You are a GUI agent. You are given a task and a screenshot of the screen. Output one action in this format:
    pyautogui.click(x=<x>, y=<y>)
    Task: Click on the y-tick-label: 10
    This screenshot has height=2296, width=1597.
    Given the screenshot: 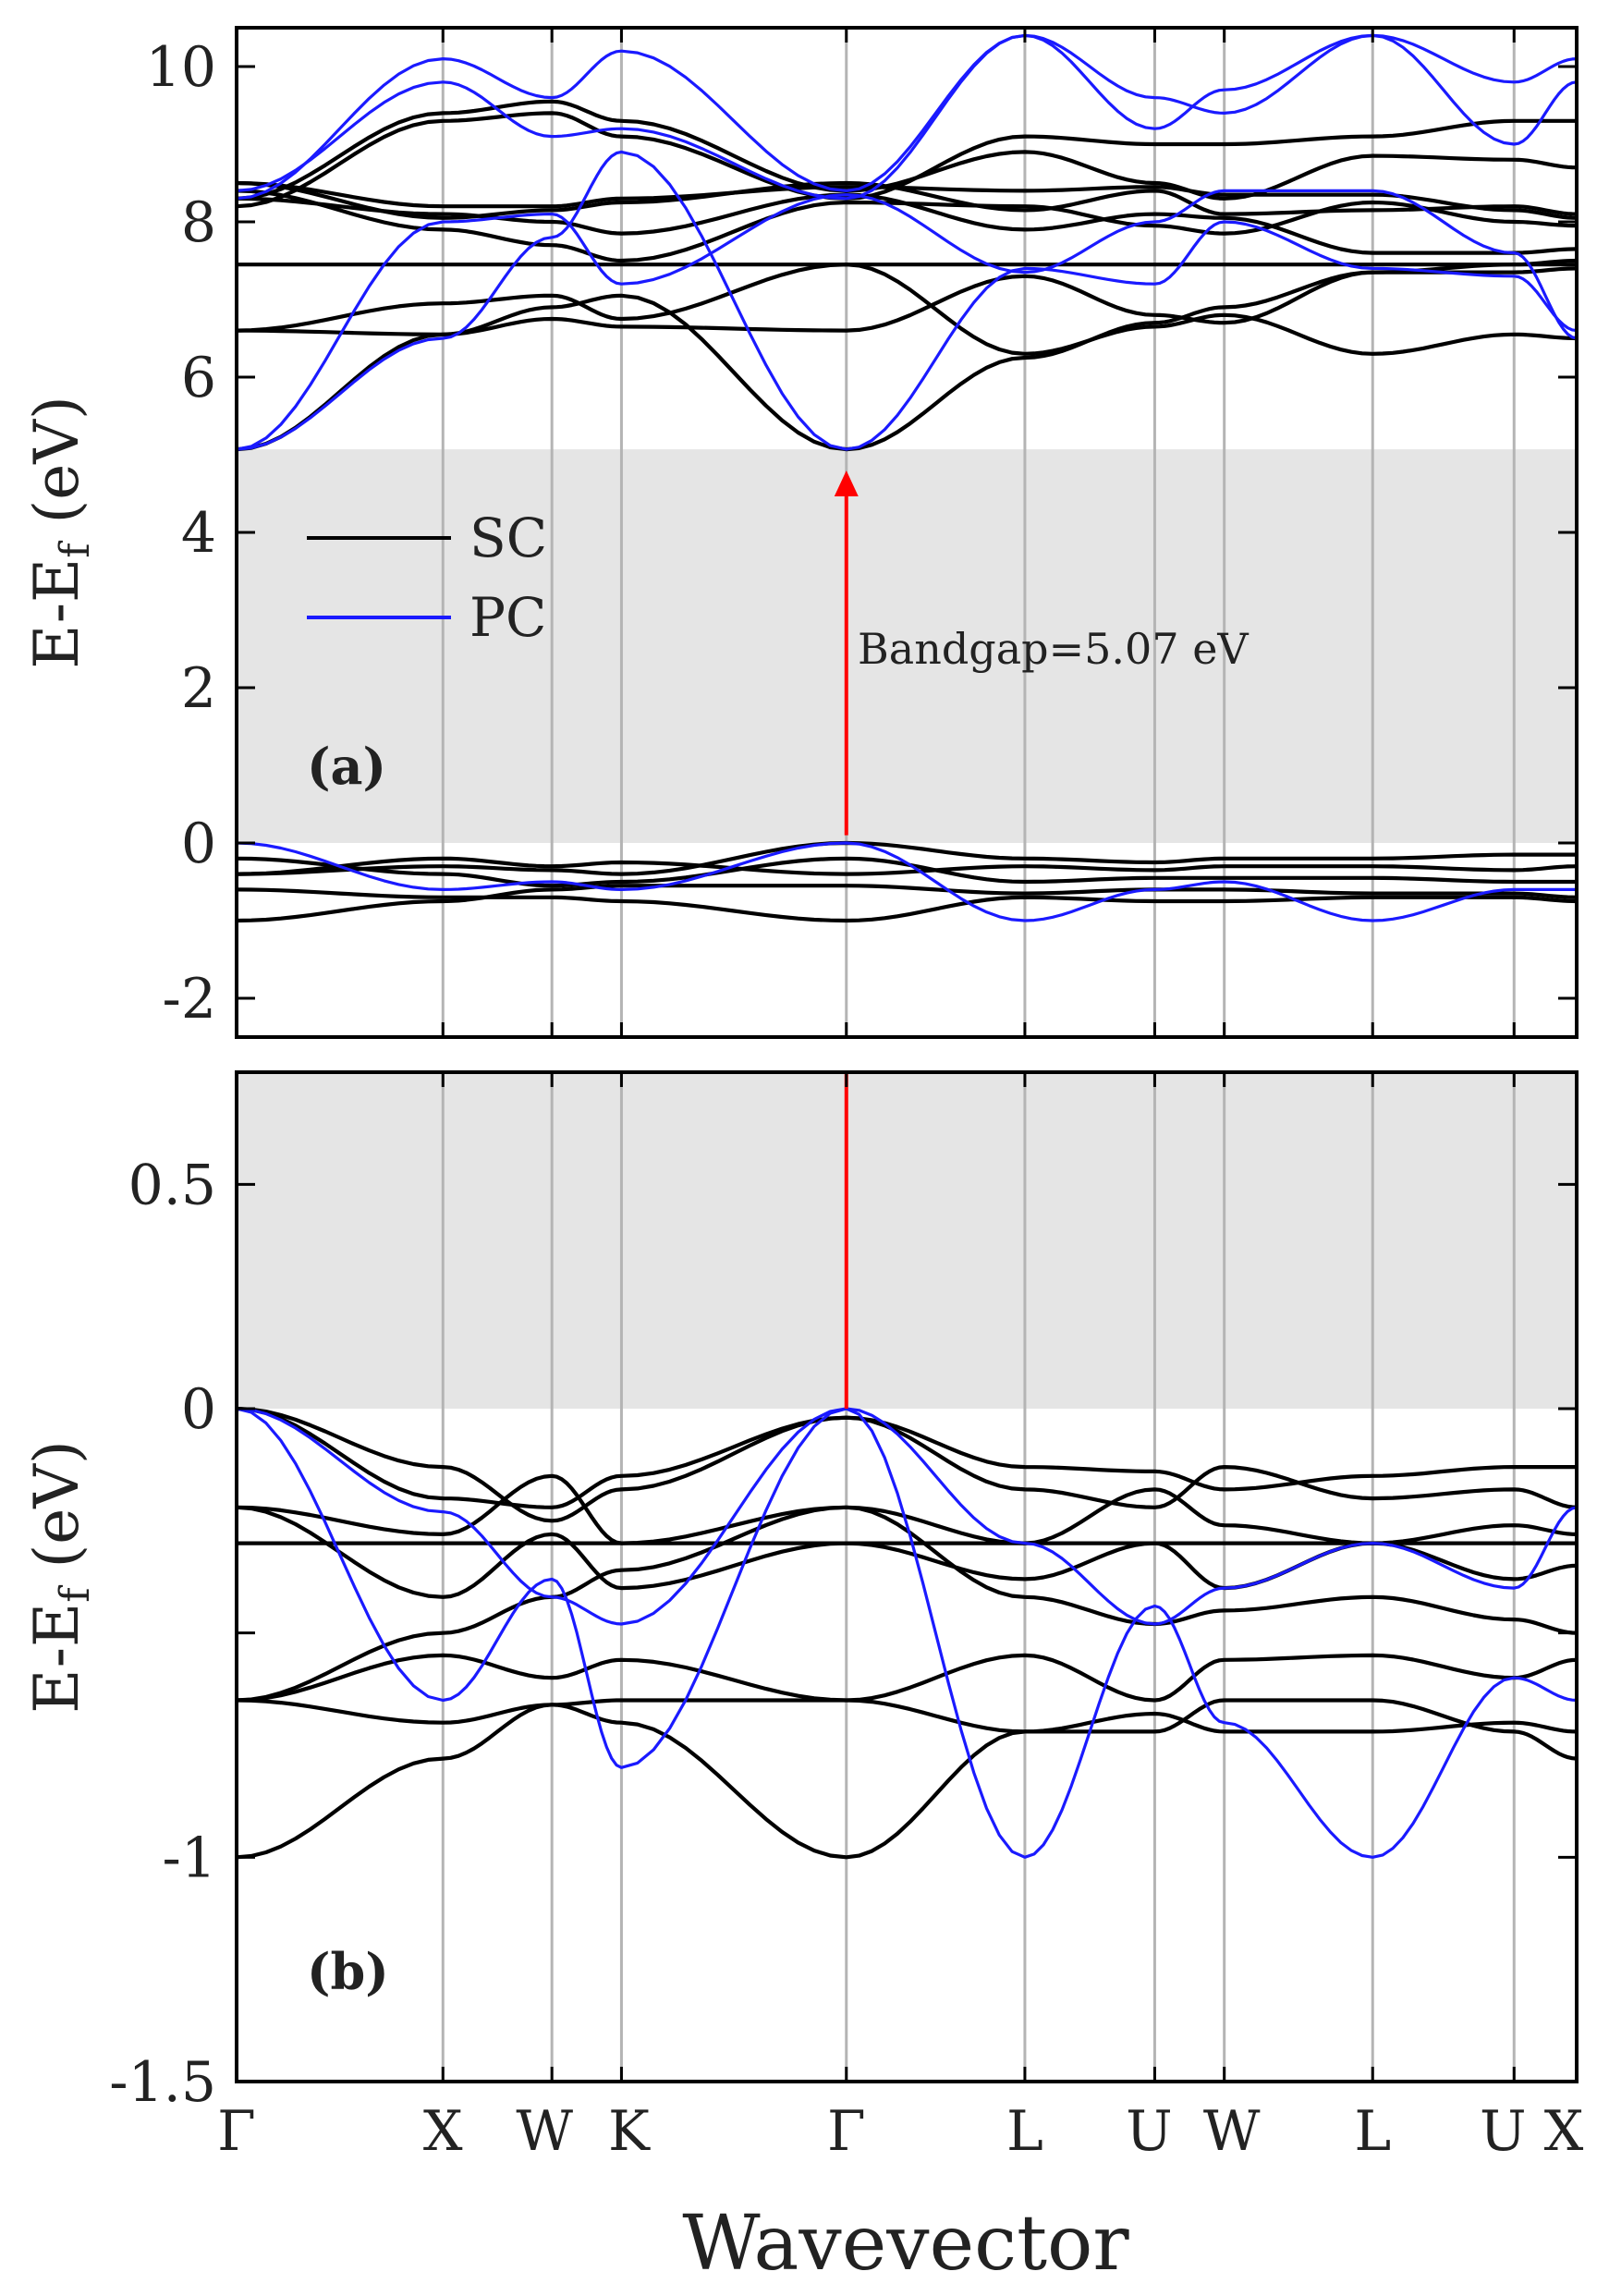 What is the action you would take?
    pyautogui.click(x=181, y=67)
    